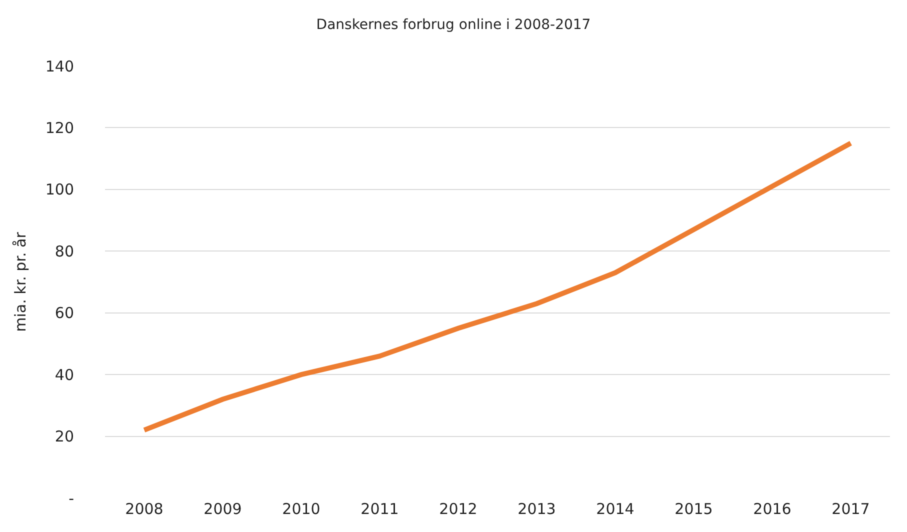 The width and height of the screenshot is (907, 532). What do you see at coordinates (59, 189) in the screenshot?
I see `y-tick-label: 100` at bounding box center [59, 189].